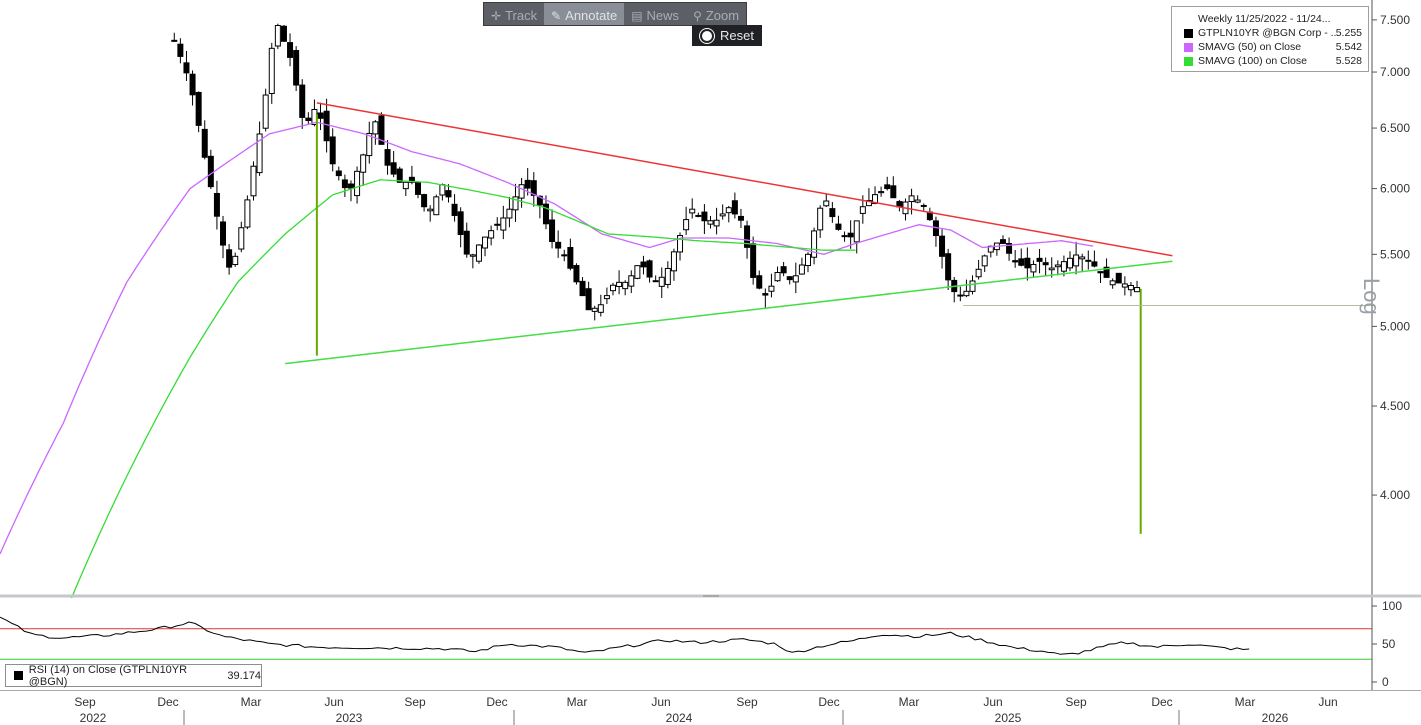 The width and height of the screenshot is (1421, 725). What do you see at coordinates (716, 14) in the screenshot?
I see `zoom-button: ⚲ Zoom` at bounding box center [716, 14].